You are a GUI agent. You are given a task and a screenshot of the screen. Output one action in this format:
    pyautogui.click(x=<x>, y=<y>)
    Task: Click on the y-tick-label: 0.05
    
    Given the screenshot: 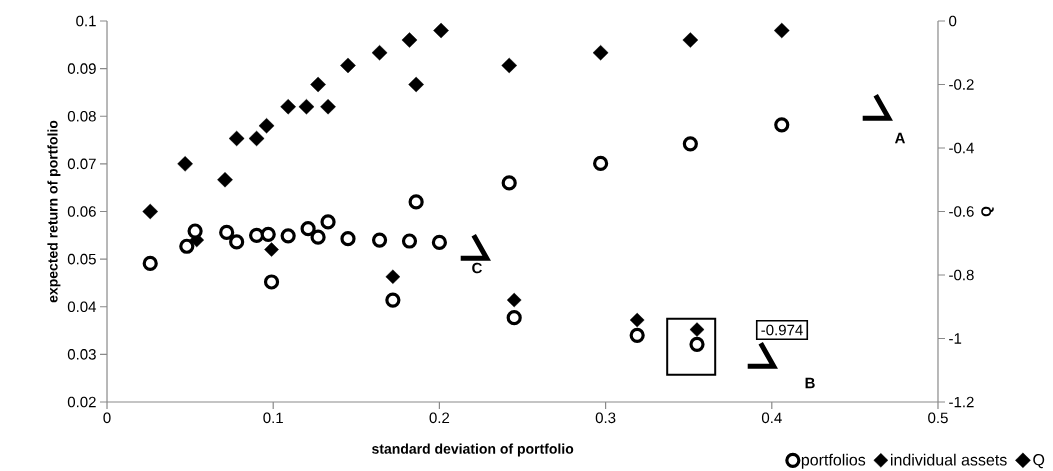 What is the action you would take?
    pyautogui.click(x=81, y=259)
    